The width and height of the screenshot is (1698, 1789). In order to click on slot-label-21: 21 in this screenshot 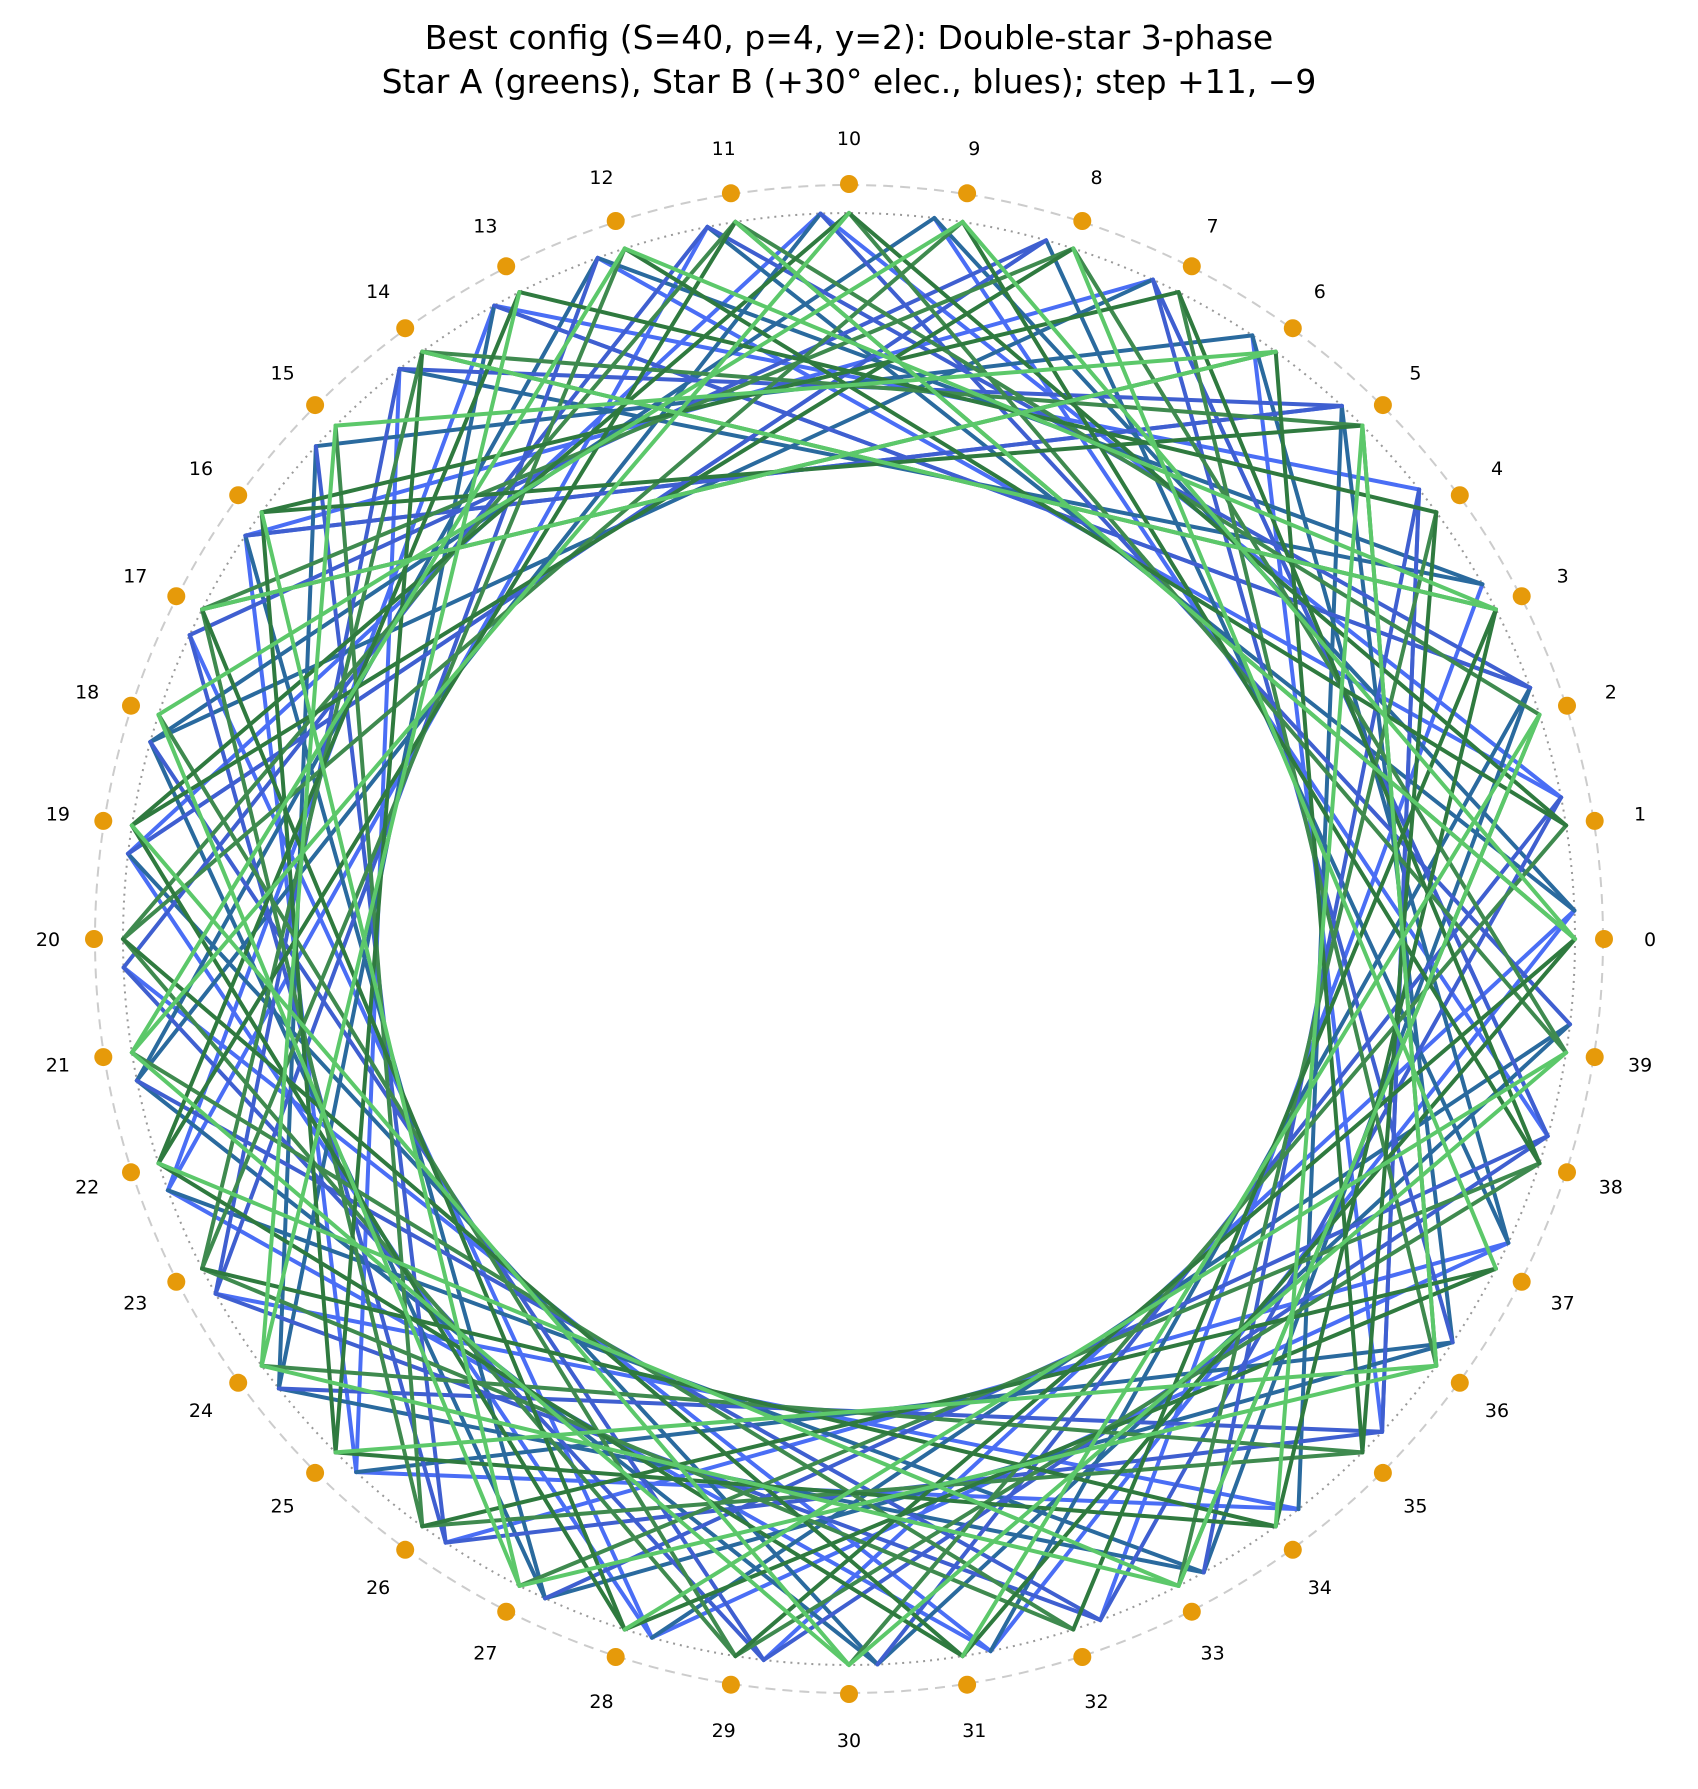, I will do `click(58, 1065)`.